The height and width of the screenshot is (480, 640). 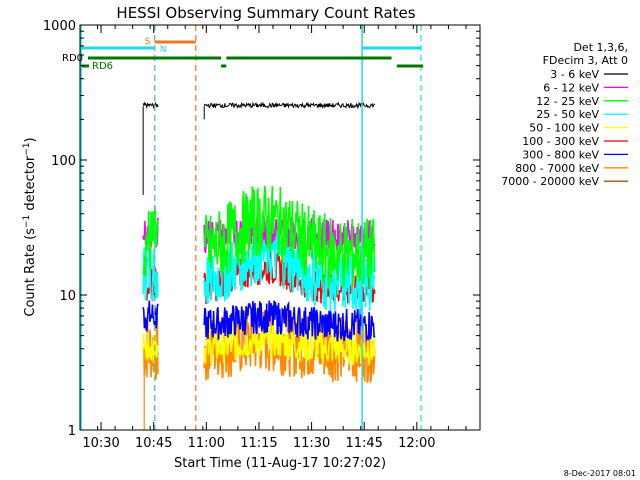 I want to click on legend-label: 3 - 6 keV, so click(x=574, y=74).